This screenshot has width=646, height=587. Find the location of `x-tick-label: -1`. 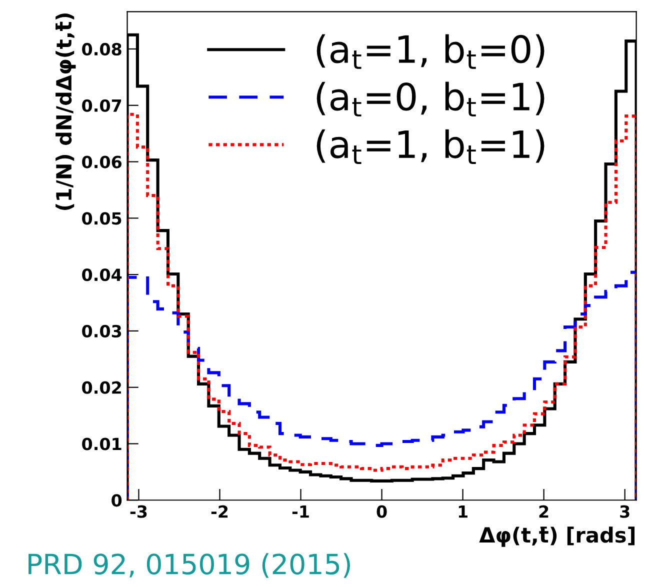

x-tick-label: -1 is located at coordinates (300, 512).